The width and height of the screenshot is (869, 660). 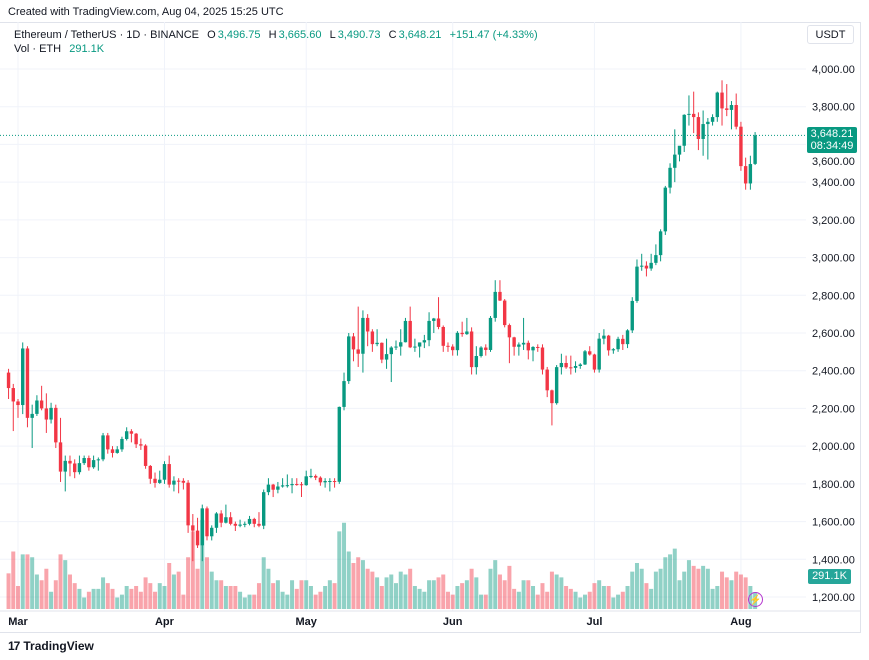 I want to click on volume-label: Vol · ETH, so click(x=38, y=49).